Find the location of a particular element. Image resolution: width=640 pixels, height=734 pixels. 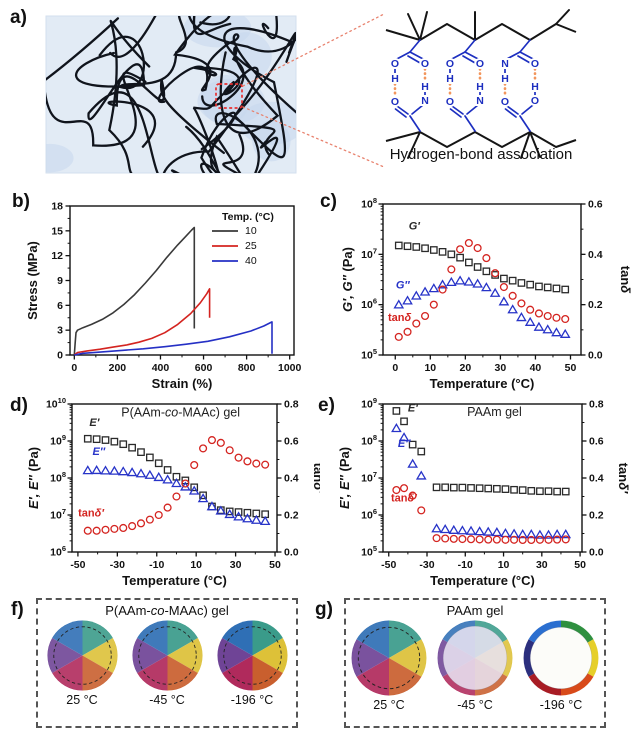

zoom-connector-top is located at coordinates (313, 50).